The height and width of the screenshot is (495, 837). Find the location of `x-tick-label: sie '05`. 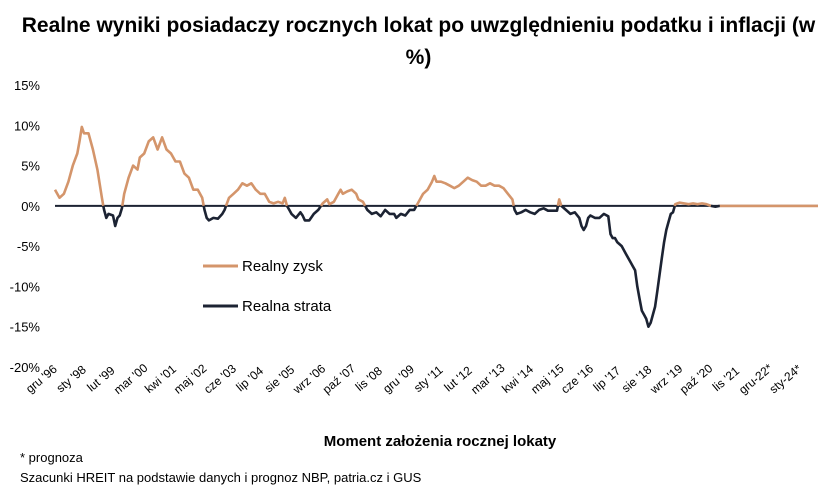

x-tick-label: sie '05 is located at coordinates (280, 378).